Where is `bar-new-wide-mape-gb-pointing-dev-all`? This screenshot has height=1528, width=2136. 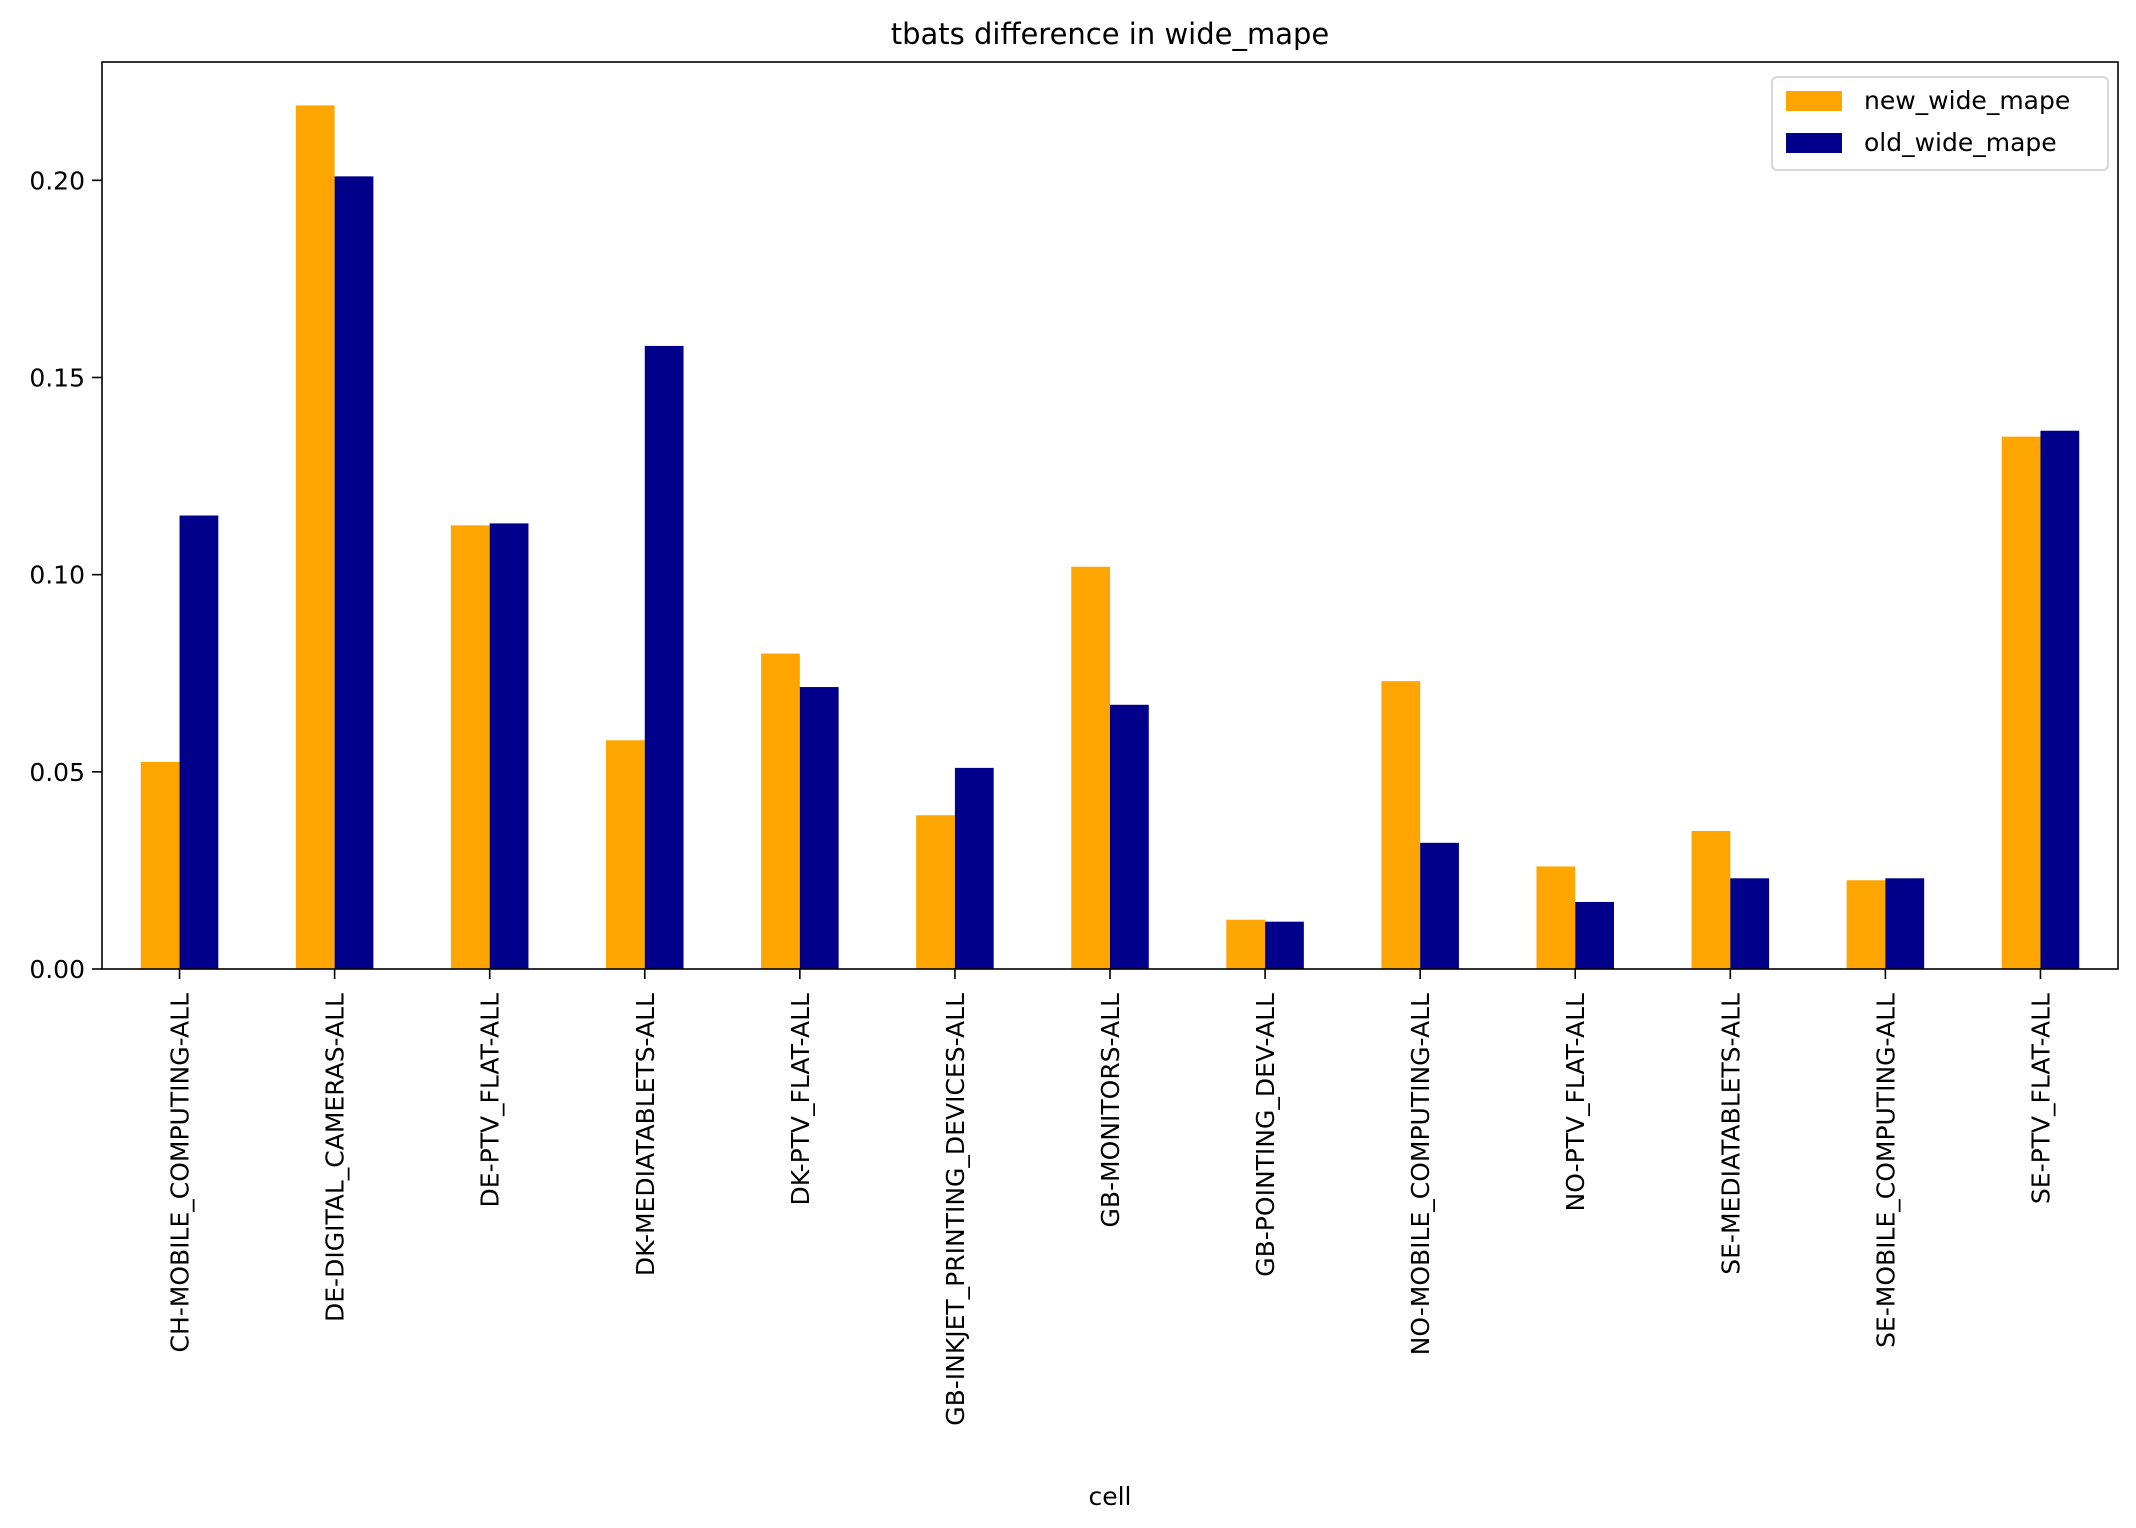
bar-new-wide-mape-gb-pointing-dev-all is located at coordinates (1246, 944).